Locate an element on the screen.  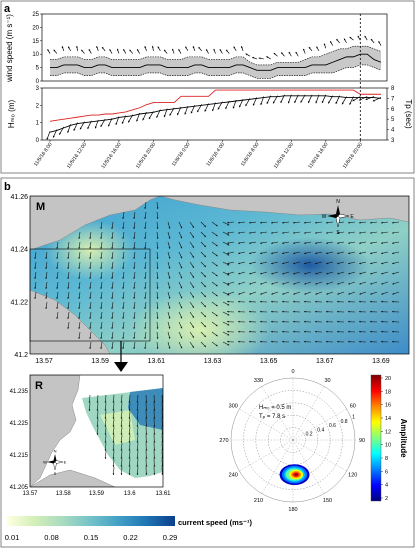
map-main-x-tick-label: 13.57 is located at coordinates (44, 361).